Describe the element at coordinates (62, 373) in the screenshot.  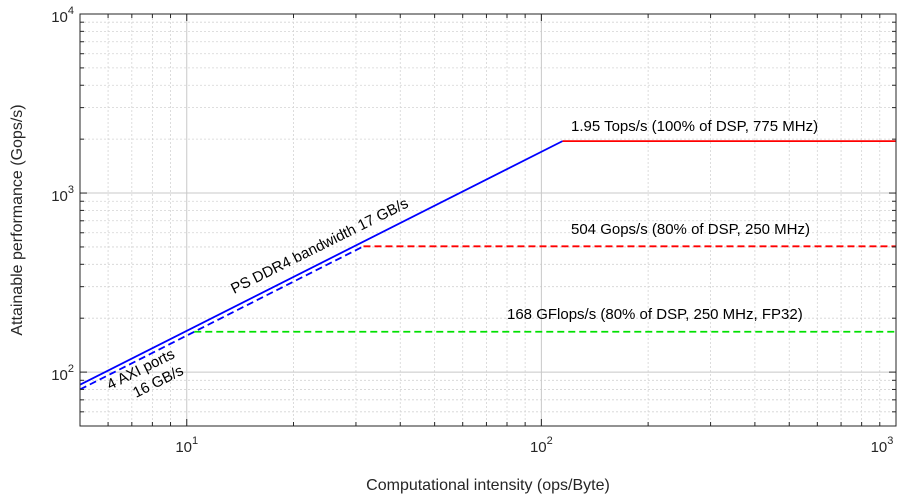
I see `y-tick-label: 10²` at that location.